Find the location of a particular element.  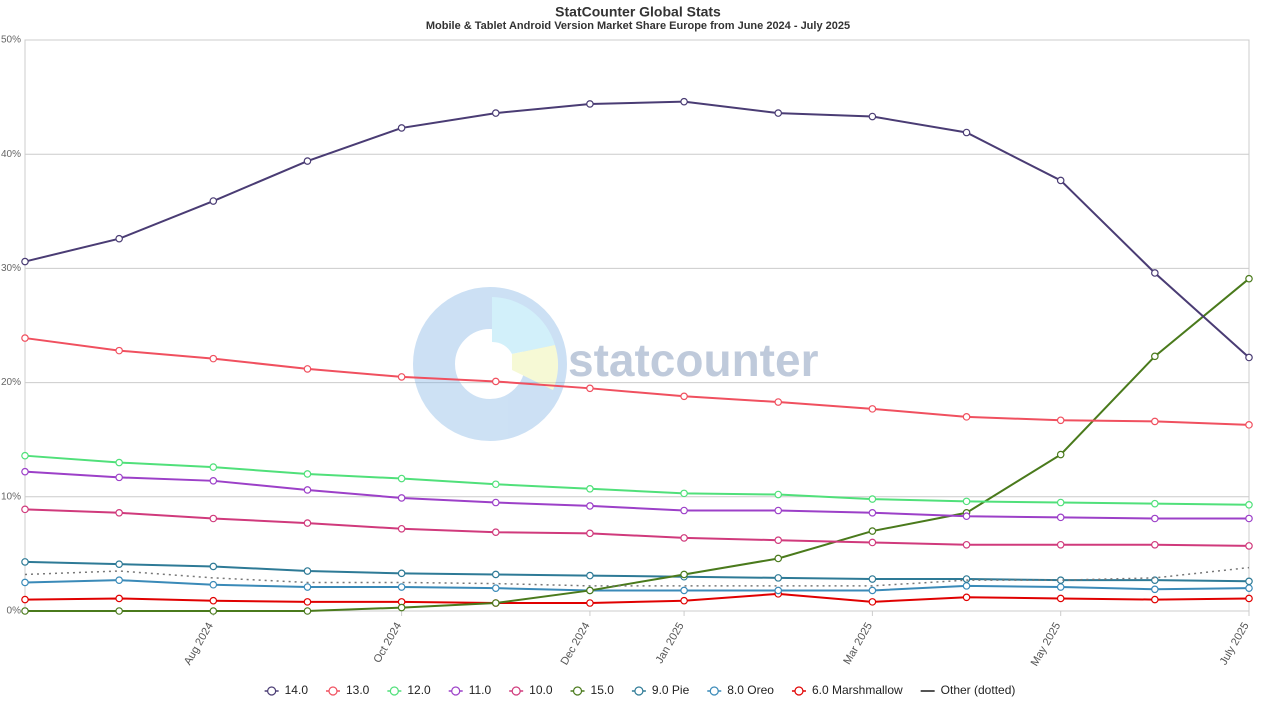

watermark-logo is located at coordinates (490, 364).